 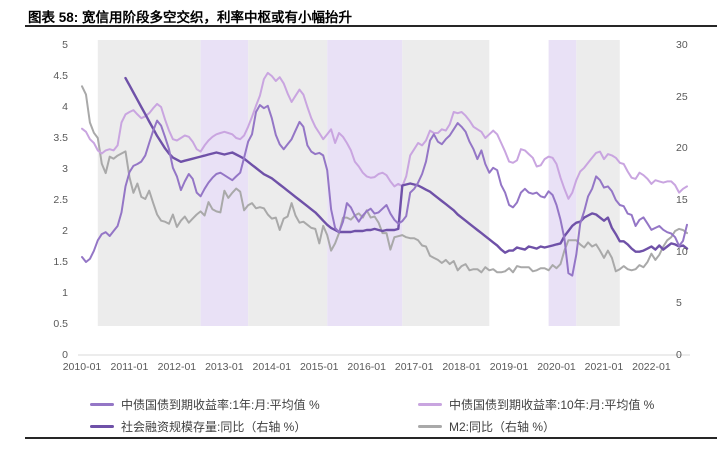 What do you see at coordinates (34, 197) in the screenshot?
I see `left-axis: 0 0.5 1 1.5 2 2.5 3 3.5 4 4.5 5` at bounding box center [34, 197].